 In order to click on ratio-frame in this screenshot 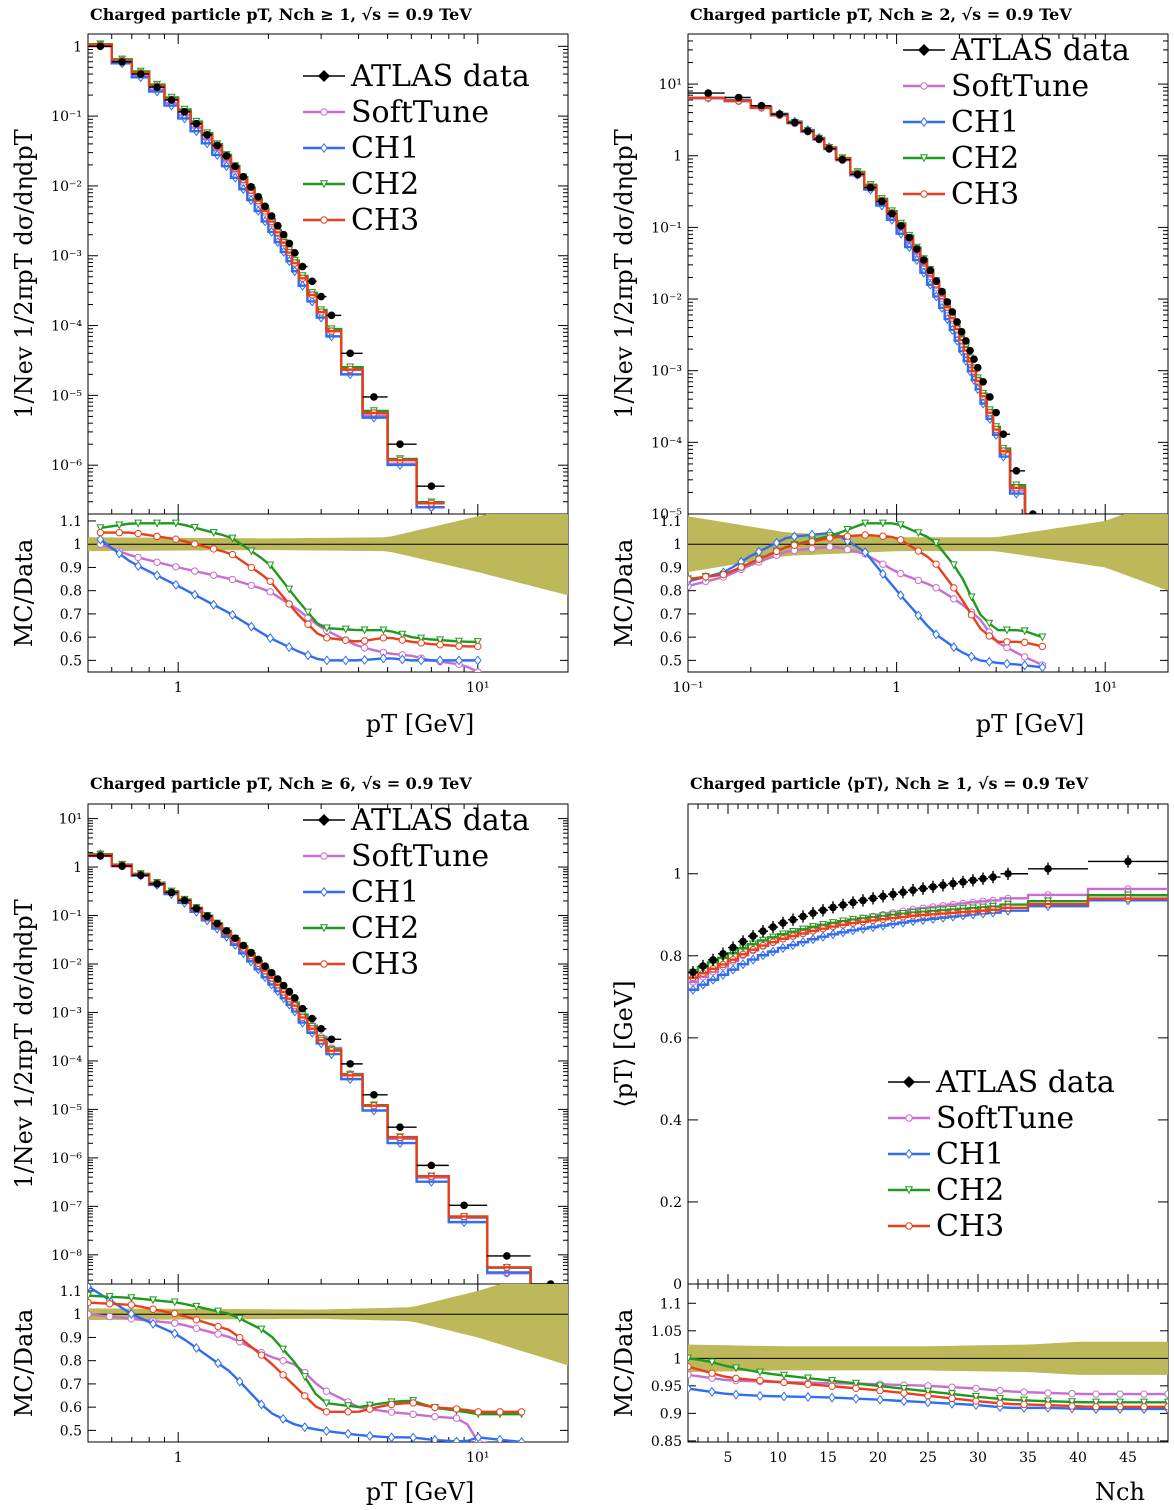, I will do `click(928, 593)`.